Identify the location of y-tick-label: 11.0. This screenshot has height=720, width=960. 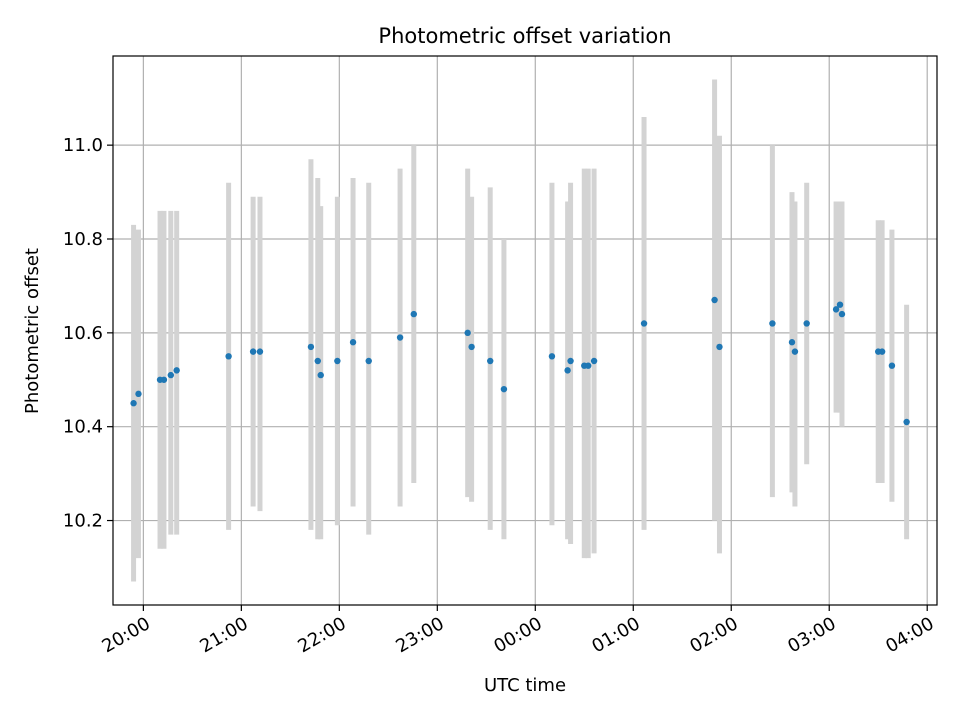
(83, 145).